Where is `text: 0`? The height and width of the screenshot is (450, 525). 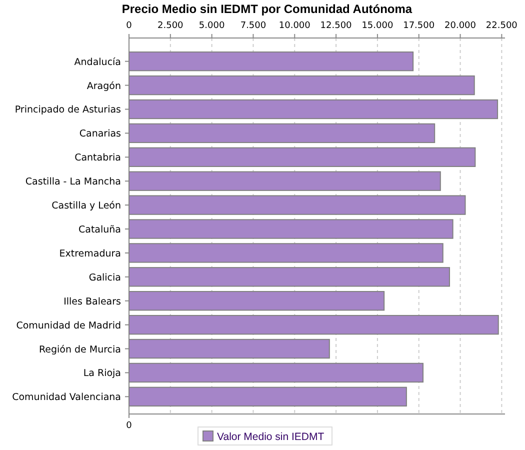
text: 0 is located at coordinates (129, 426).